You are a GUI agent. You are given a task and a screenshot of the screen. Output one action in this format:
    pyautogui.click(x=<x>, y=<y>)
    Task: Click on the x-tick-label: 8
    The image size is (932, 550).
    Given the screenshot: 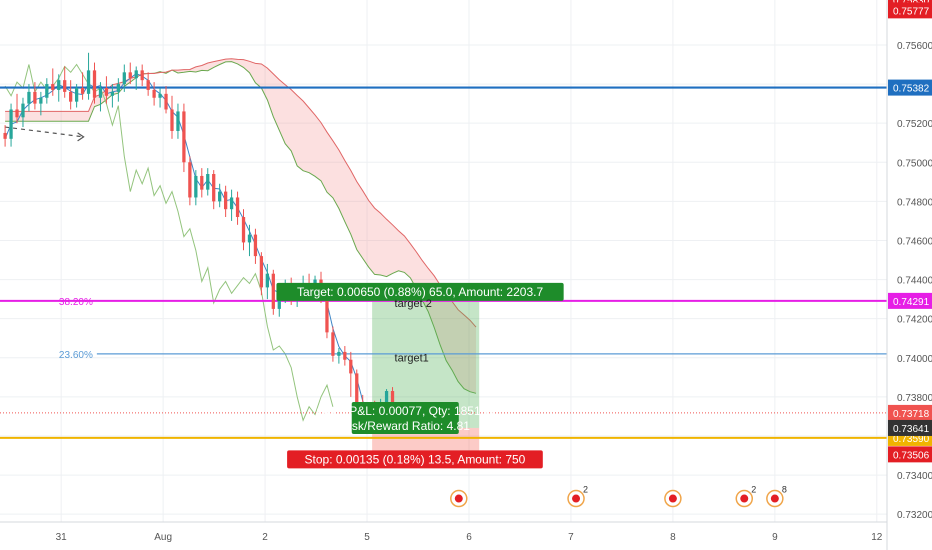 What is the action you would take?
    pyautogui.click(x=673, y=537)
    